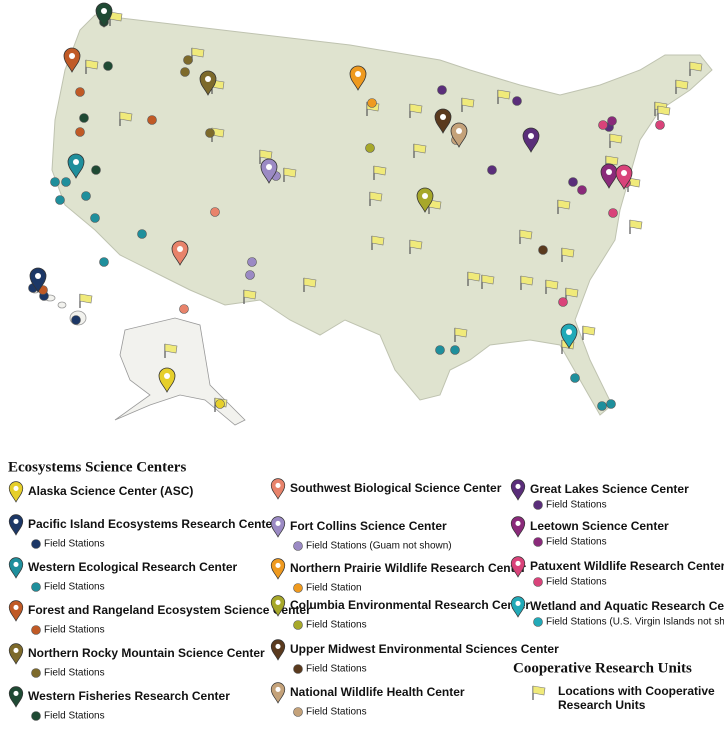 The image size is (724, 736). I want to click on center-name: Leetown Science Center, so click(599, 526).